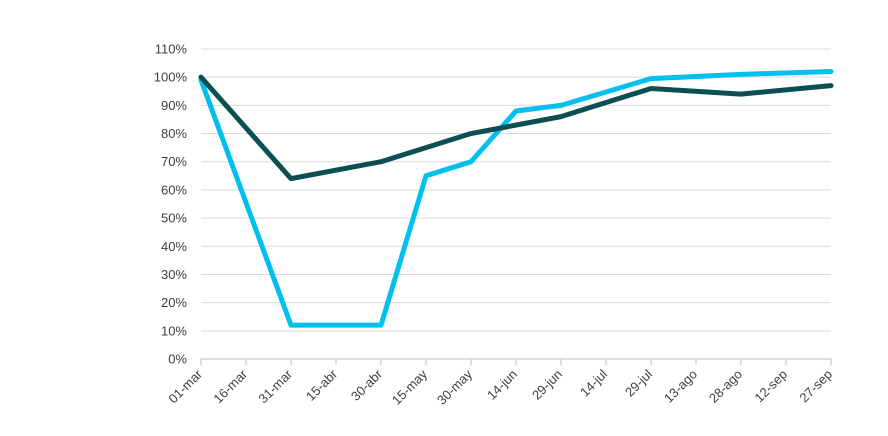 The height and width of the screenshot is (436, 888). What do you see at coordinates (174, 161) in the screenshot?
I see `y-tick-label: 70%` at bounding box center [174, 161].